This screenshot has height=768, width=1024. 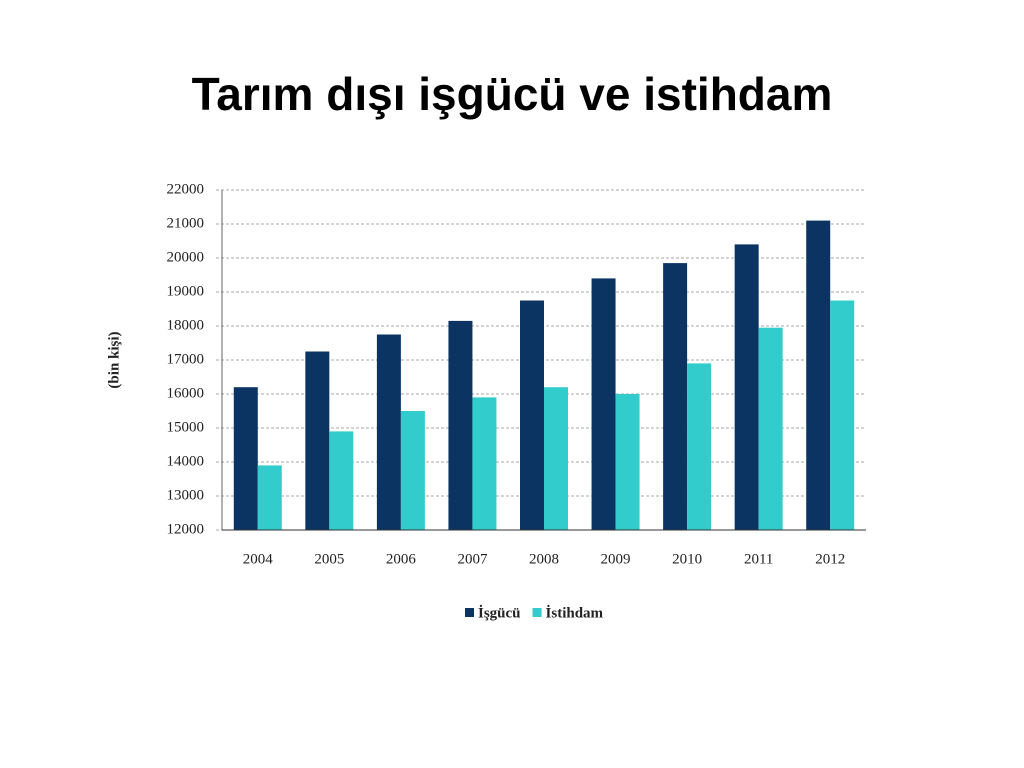 I want to click on y-tick-label: 19000, so click(x=186, y=291).